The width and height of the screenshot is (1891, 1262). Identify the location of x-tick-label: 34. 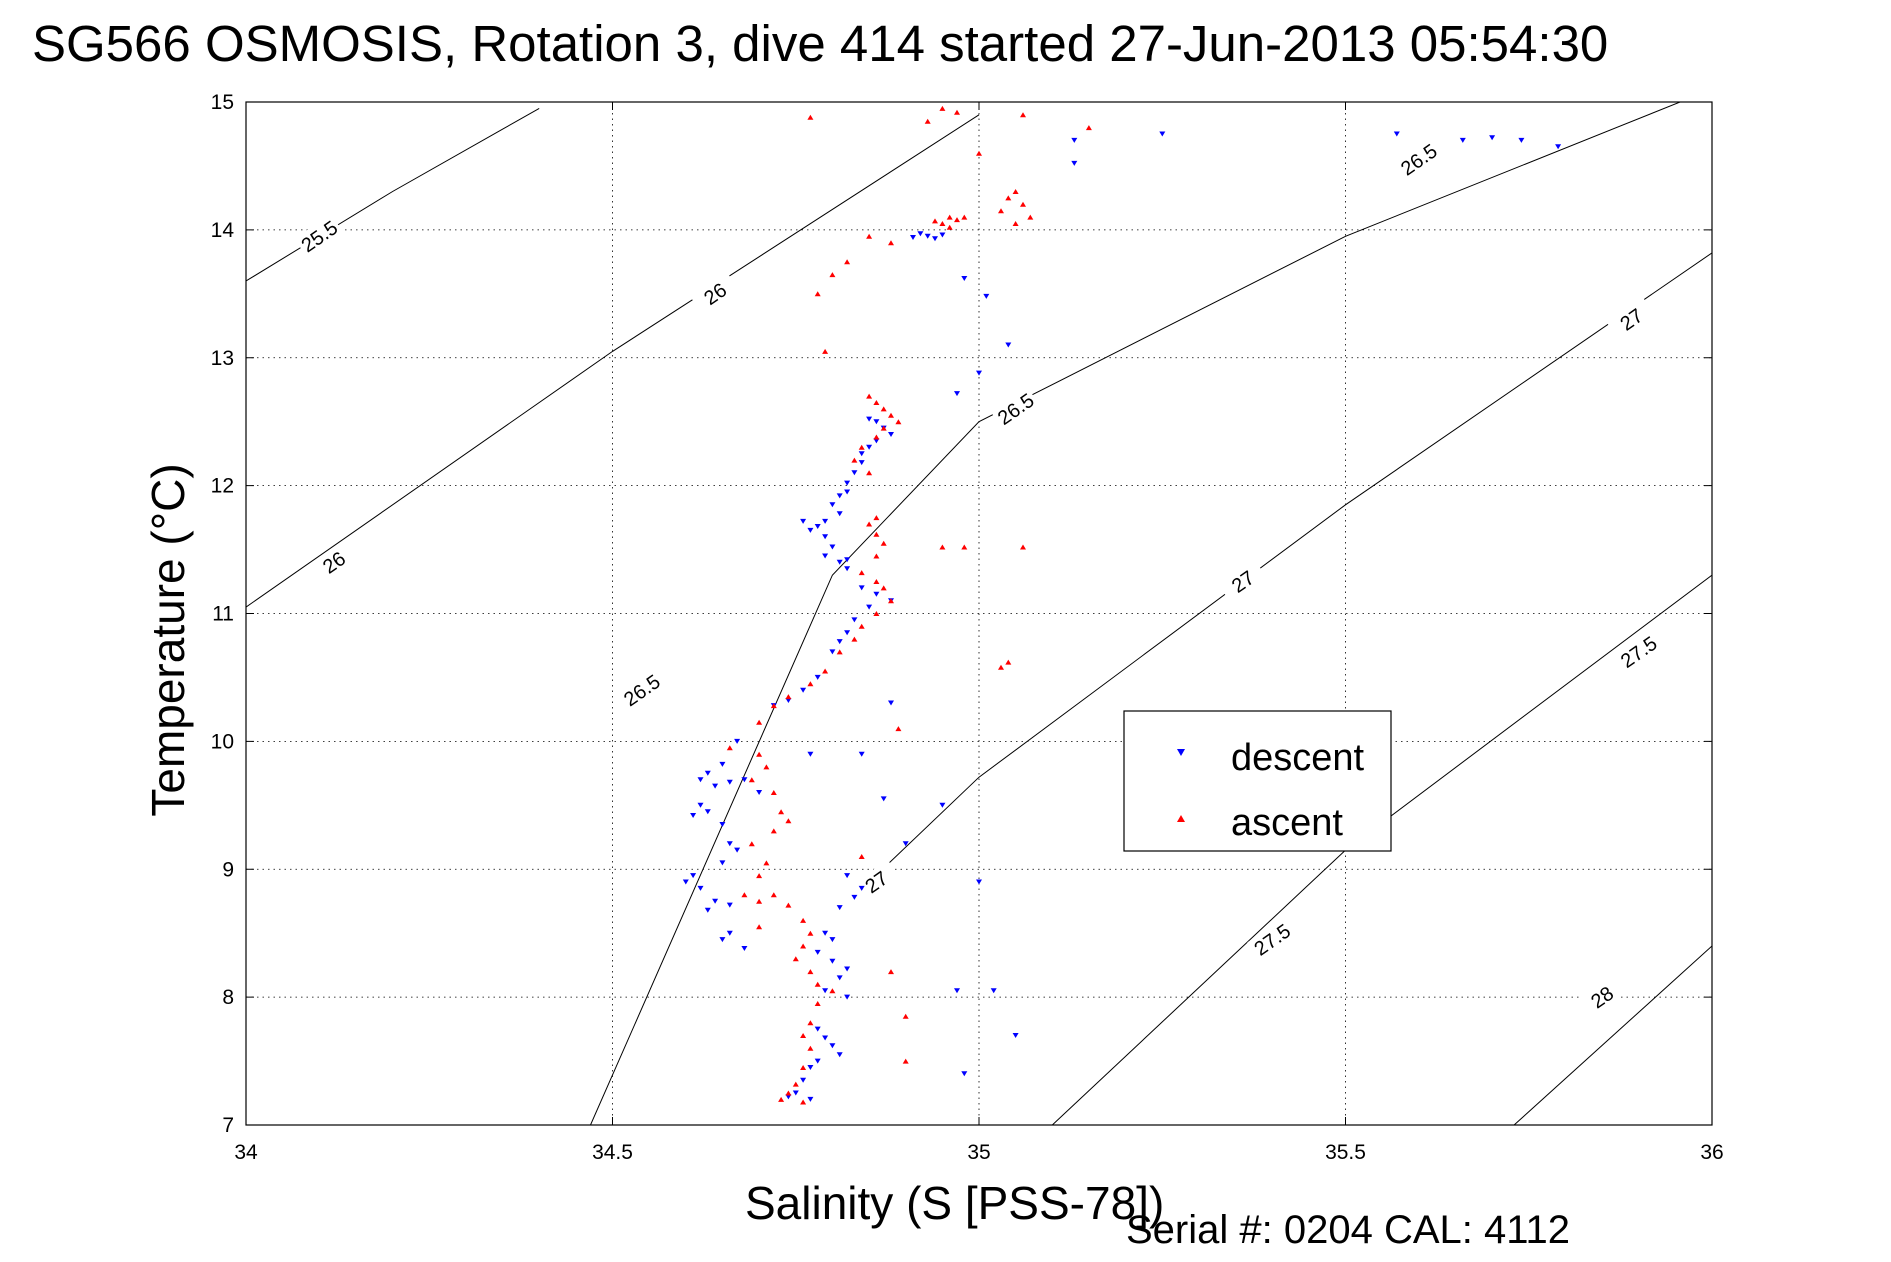
(246, 1152).